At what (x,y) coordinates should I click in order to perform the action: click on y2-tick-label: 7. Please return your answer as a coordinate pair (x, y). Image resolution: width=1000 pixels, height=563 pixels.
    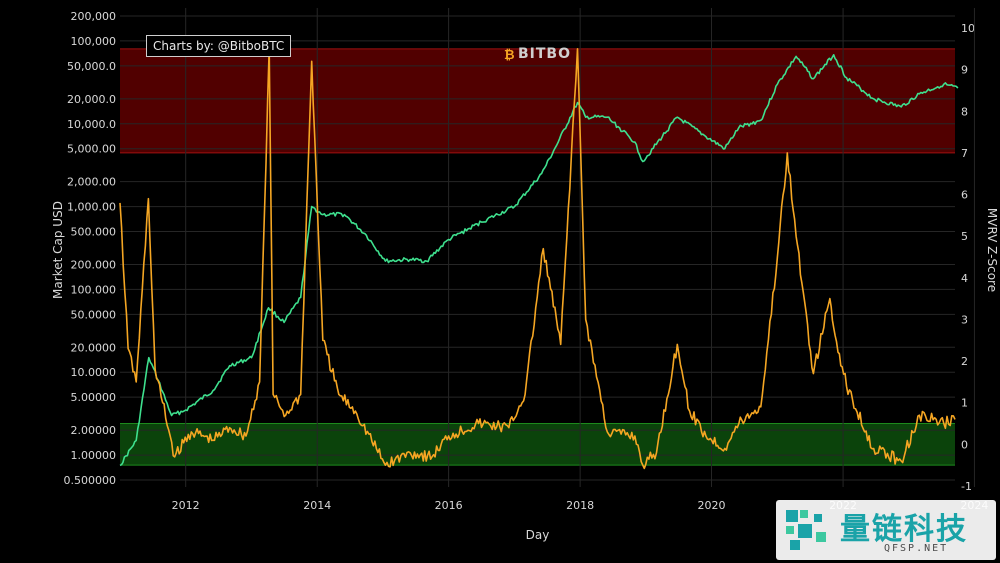
    Looking at the image, I should click on (964, 153).